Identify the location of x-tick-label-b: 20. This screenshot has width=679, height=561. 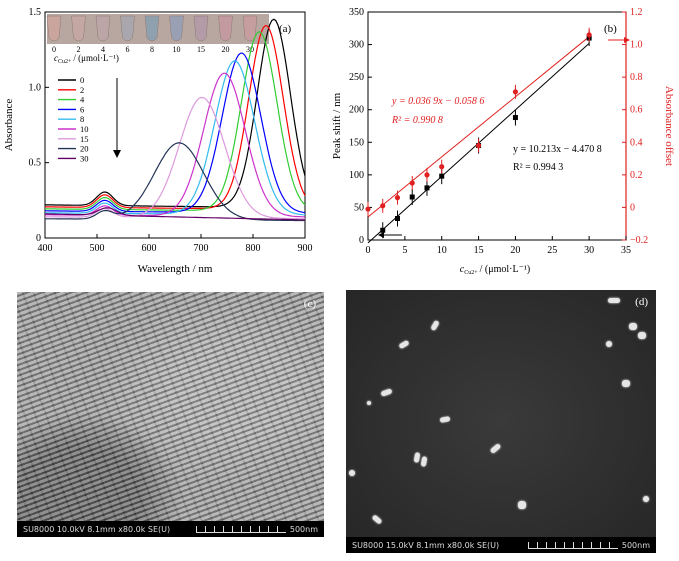
(515, 250).